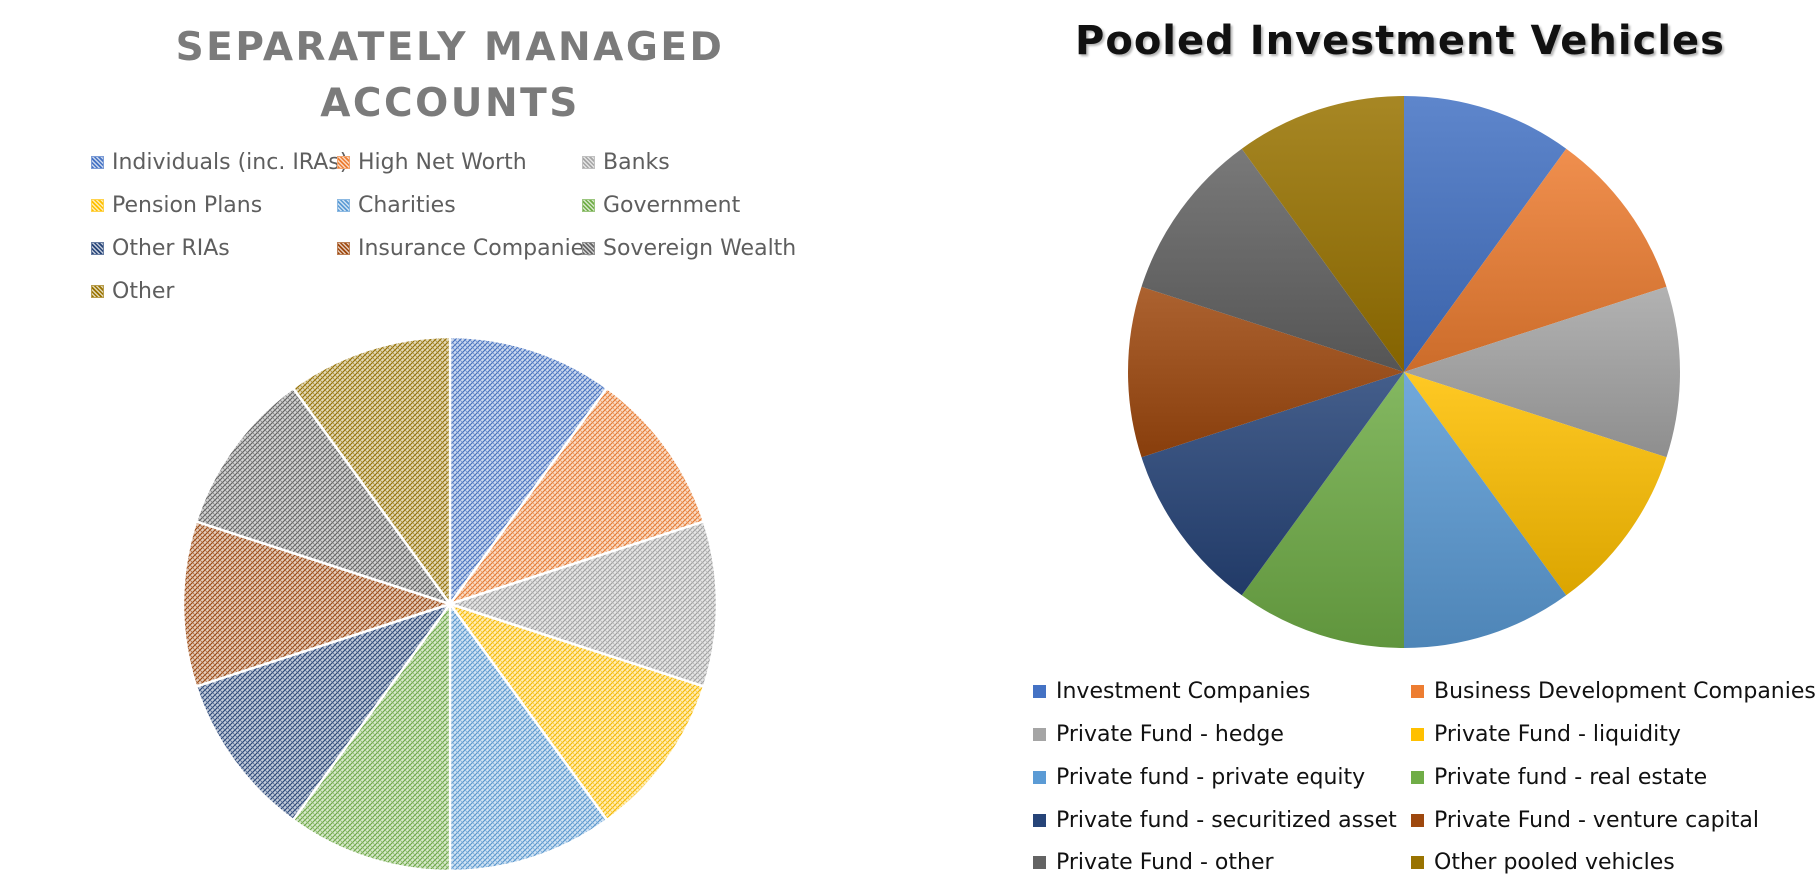  I want to click on legend-item-investment-companies: Investment Companies, so click(1171, 691).